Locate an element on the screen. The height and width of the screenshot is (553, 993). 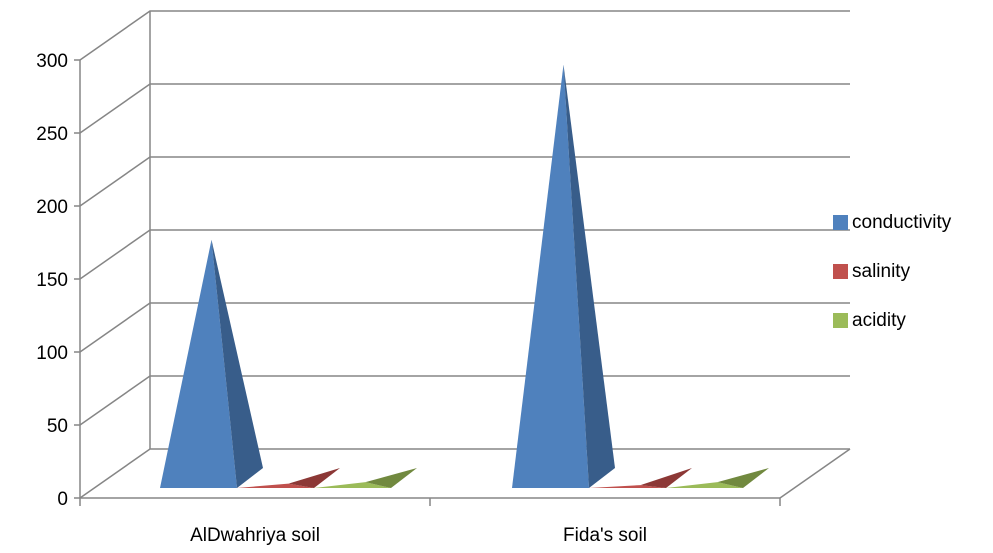
legend-swatch-conductivity is located at coordinates (840, 222).